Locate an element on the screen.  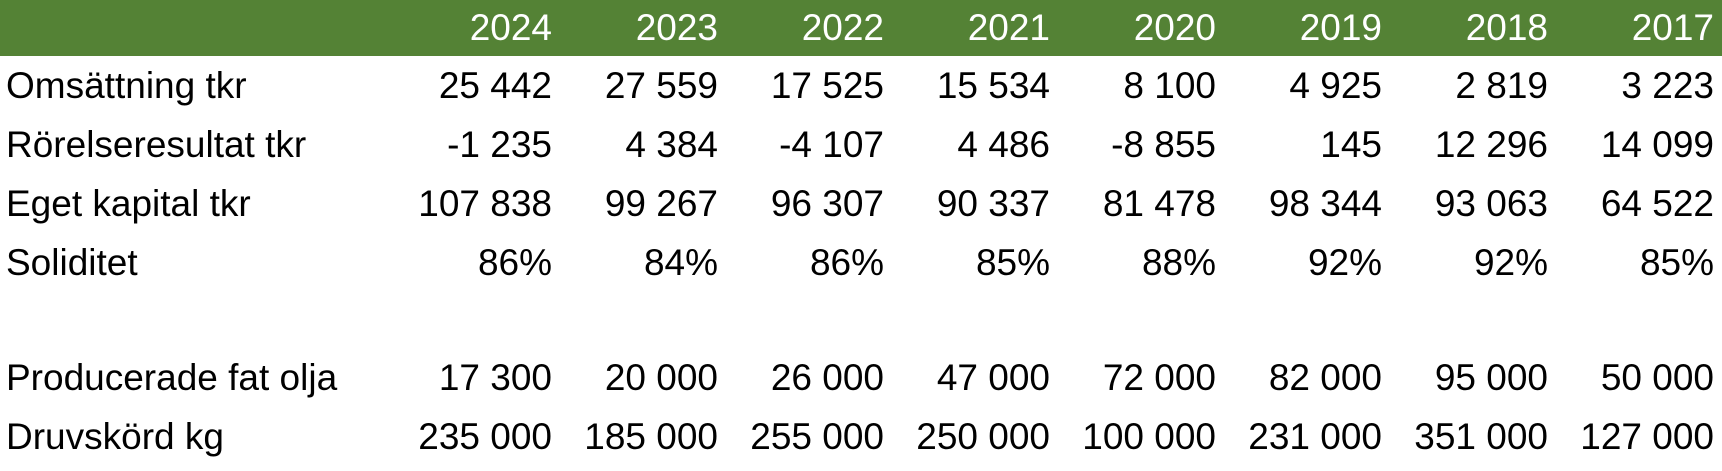
value-cell: 25 442 is located at coordinates (495, 85).